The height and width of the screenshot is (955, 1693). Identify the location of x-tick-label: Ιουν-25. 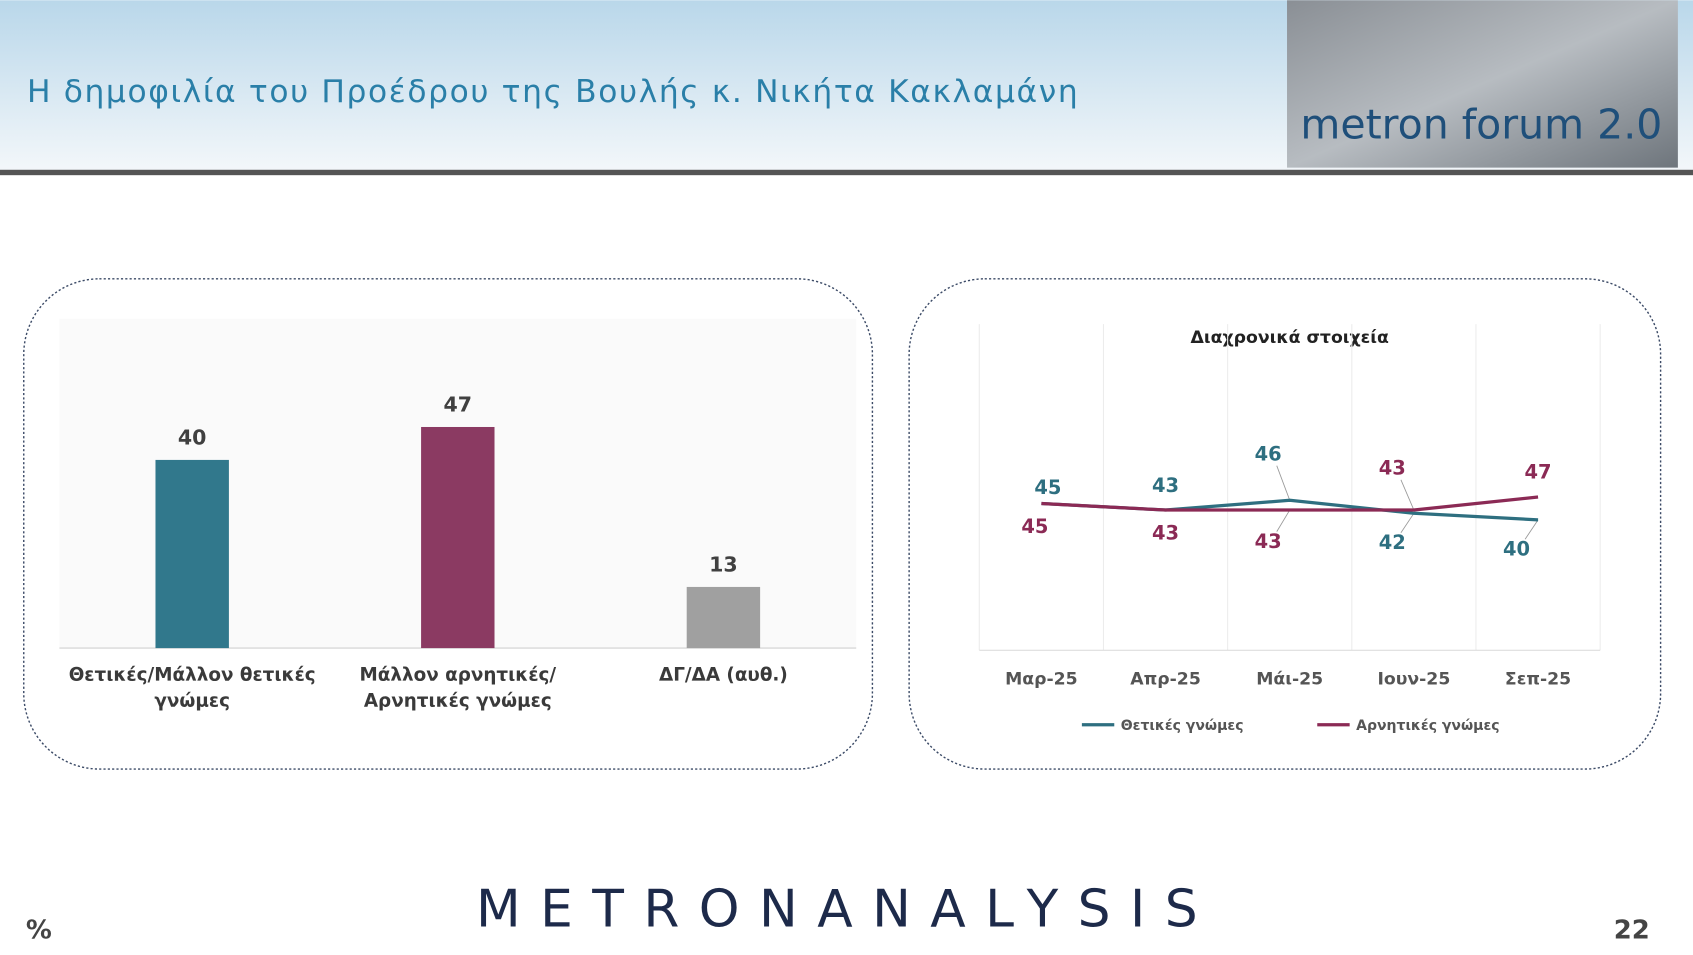
(1413, 679).